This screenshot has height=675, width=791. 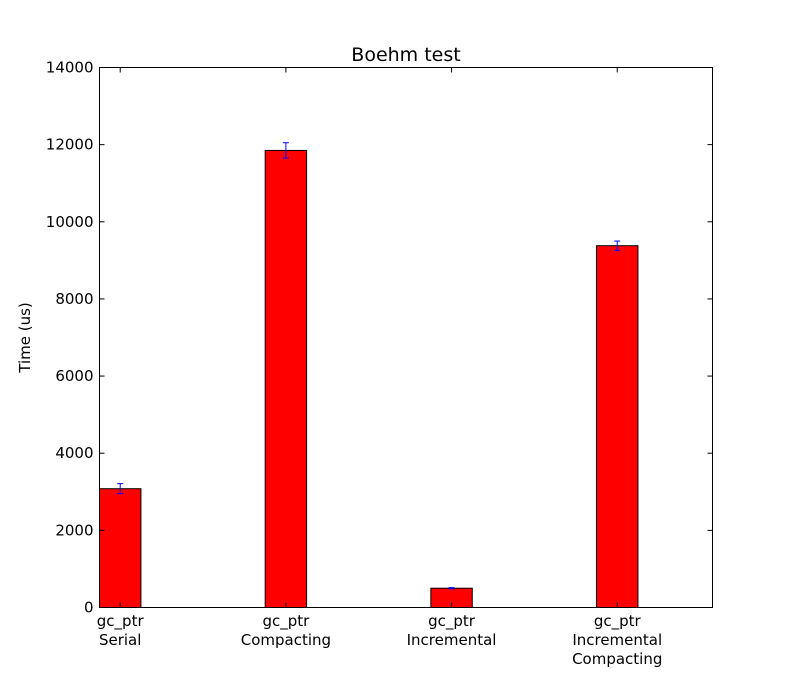 What do you see at coordinates (121, 621) in the screenshot?
I see `x-tick-label-0-0: gc_ptr` at bounding box center [121, 621].